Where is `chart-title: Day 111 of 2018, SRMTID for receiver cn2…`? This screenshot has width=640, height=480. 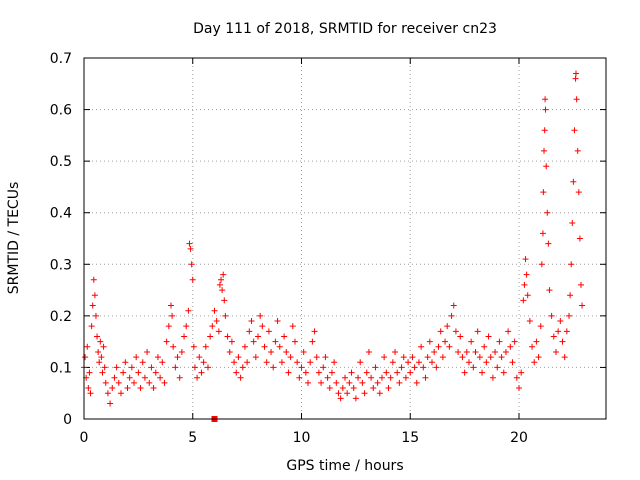 chart-title: Day 111 of 2018, SRMTID for receiver cn2… is located at coordinates (345, 29).